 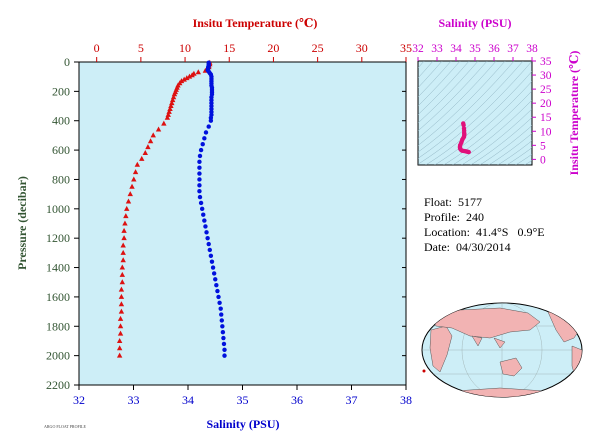 I want to click on world-map, so click(x=502, y=350).